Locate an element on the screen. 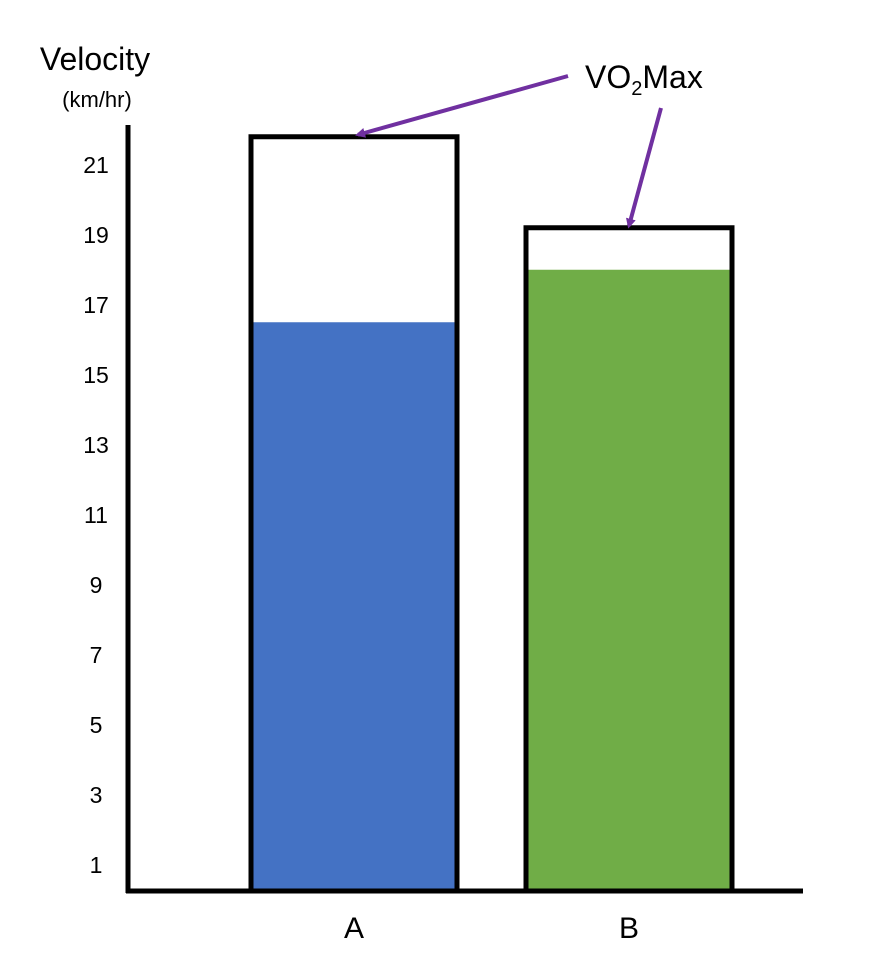  vo2max-annotation: VO2Max is located at coordinates (644, 79).